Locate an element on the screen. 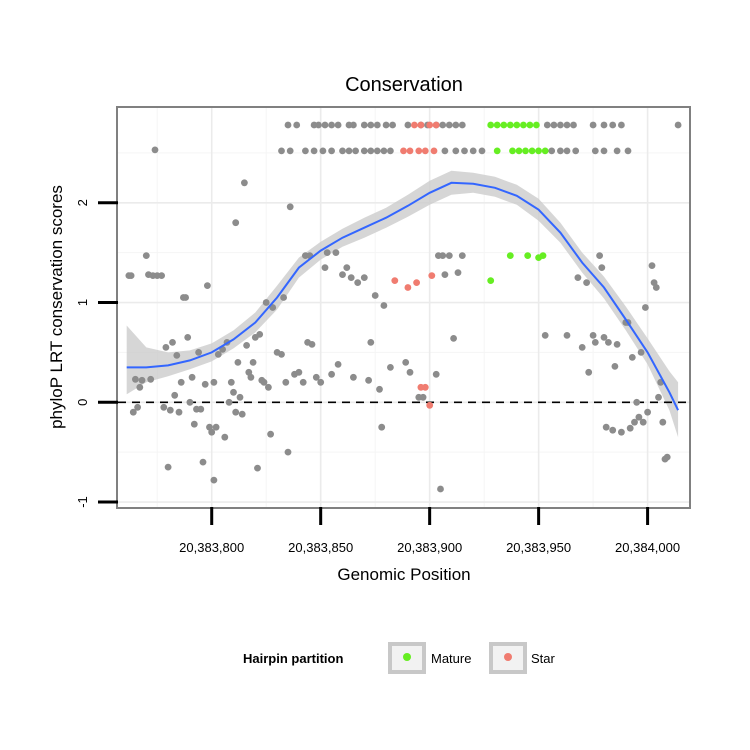 This screenshot has width=750, height=750. legend-swatch-star is located at coordinates (508, 657).